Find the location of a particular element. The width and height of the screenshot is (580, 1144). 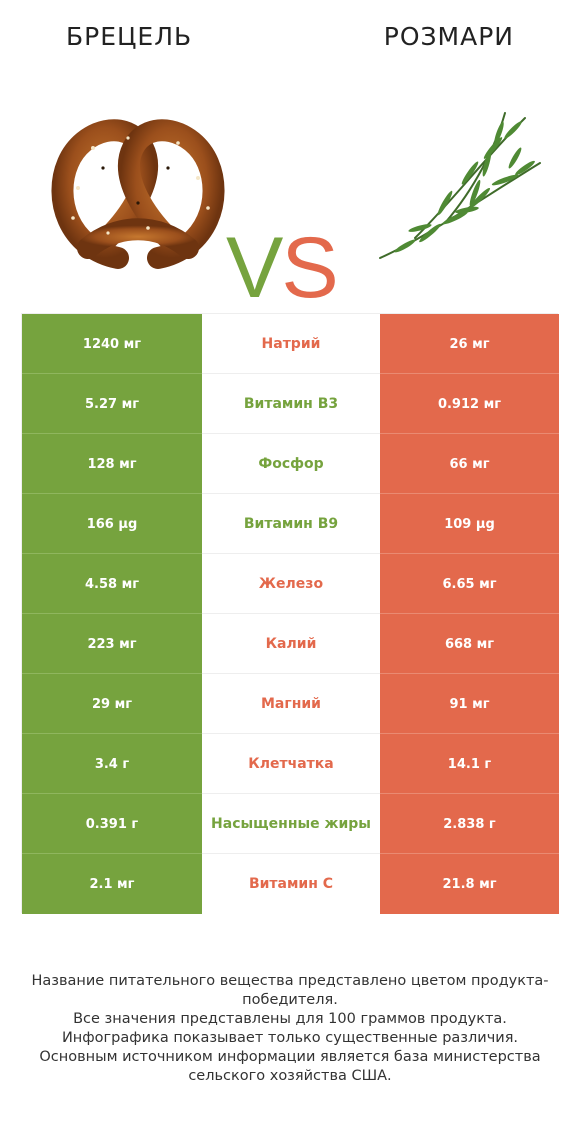

table-row: 29 мг Магний 91 мг is located at coordinates (290, 704).